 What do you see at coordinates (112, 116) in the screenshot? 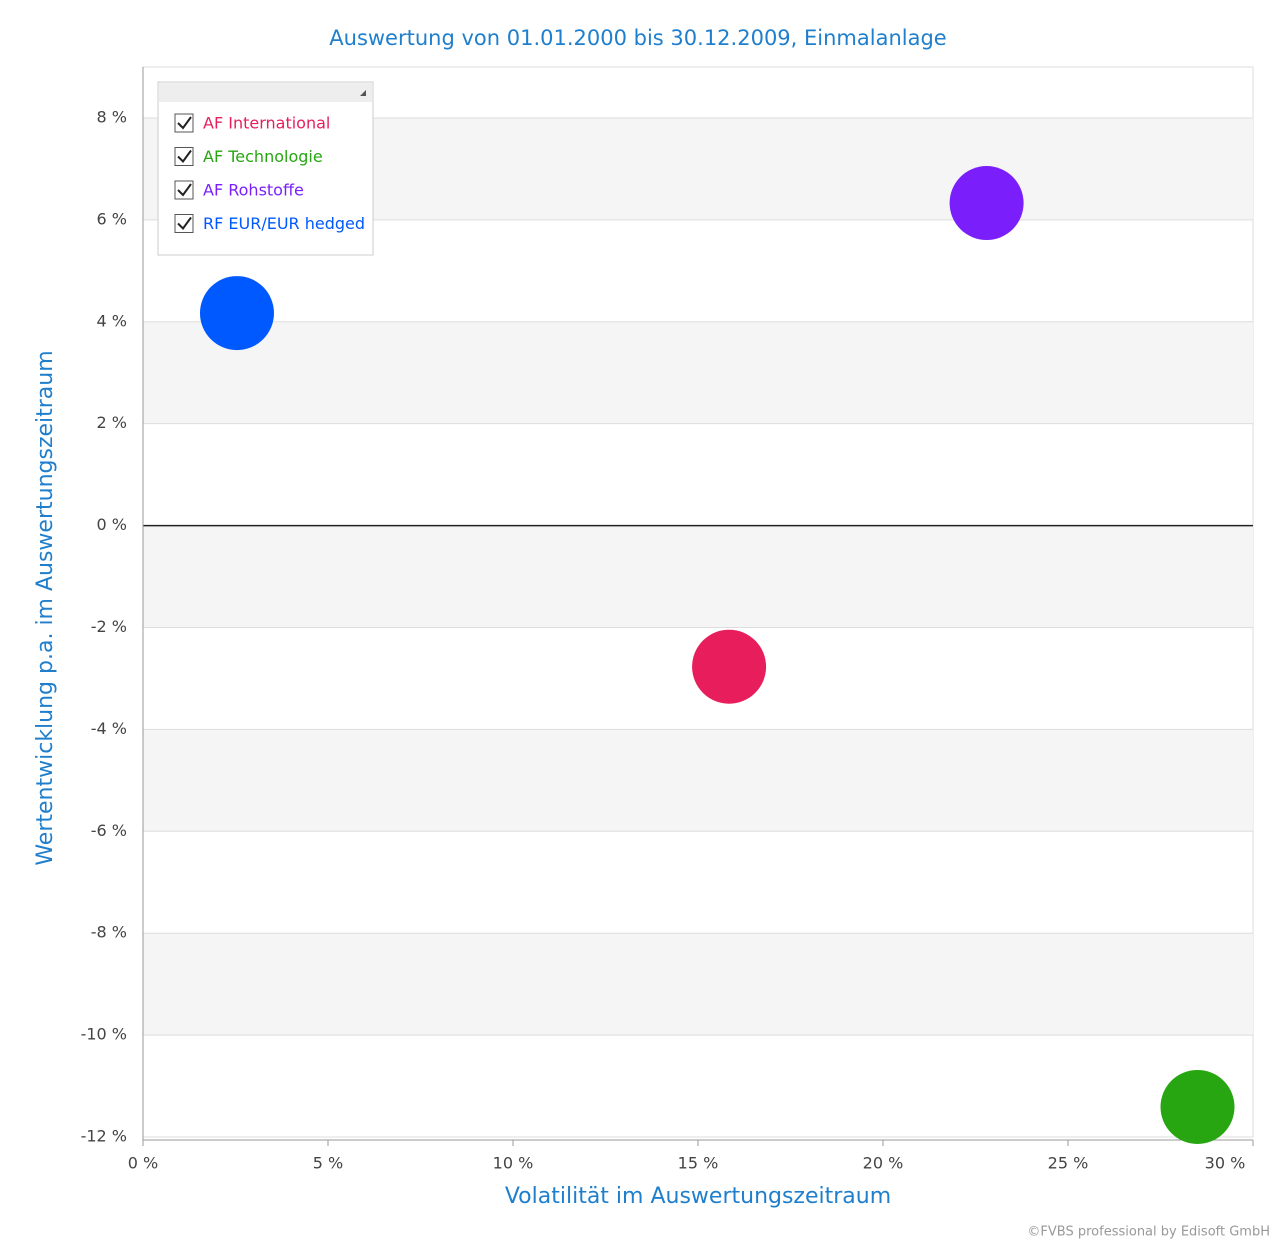
I see `y-tick-label: 8 %` at bounding box center [112, 116].